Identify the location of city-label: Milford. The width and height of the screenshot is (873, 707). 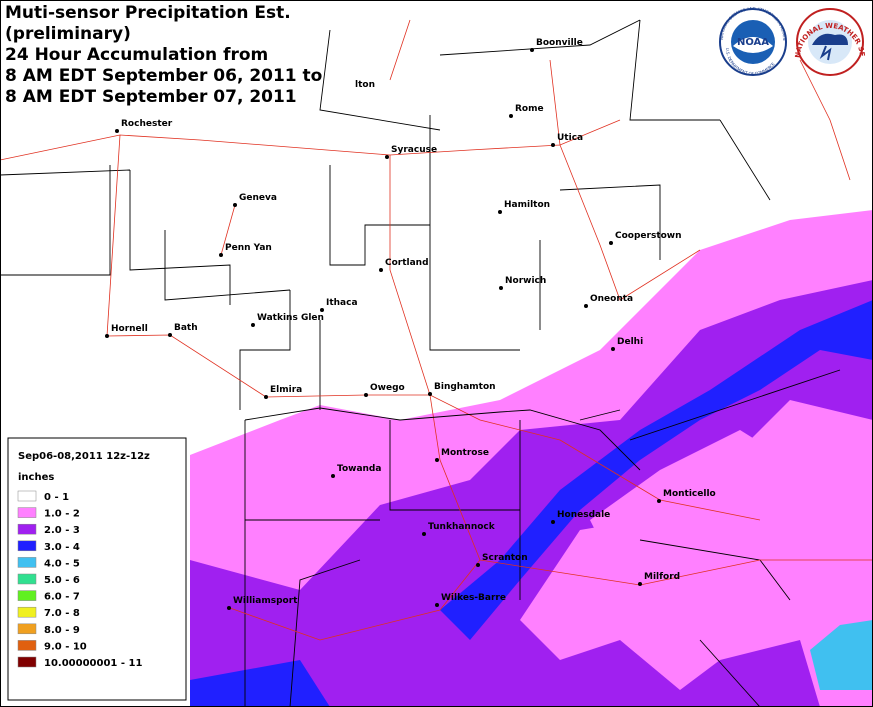
(662, 577).